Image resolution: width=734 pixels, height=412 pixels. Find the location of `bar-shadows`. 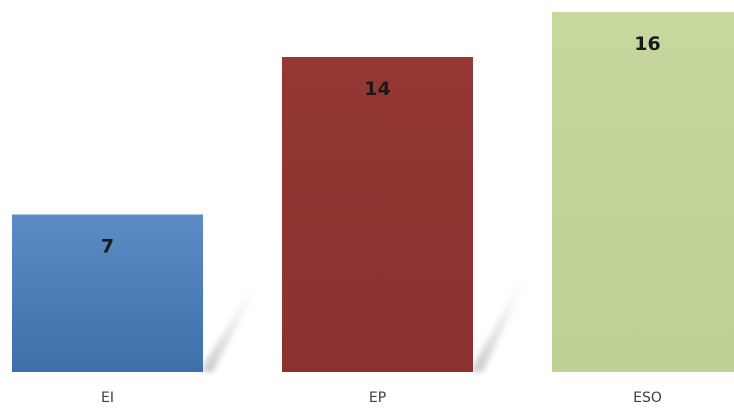

bar-shadows is located at coordinates (364, 324).